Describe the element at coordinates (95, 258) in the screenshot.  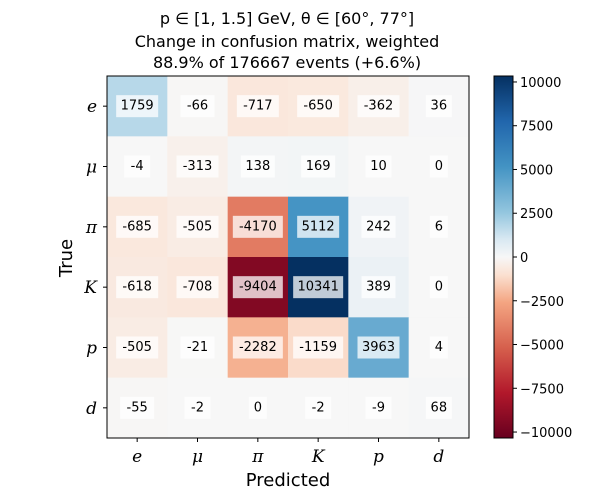
I see `y-axis-ticks: e μ π Kp d` at that location.